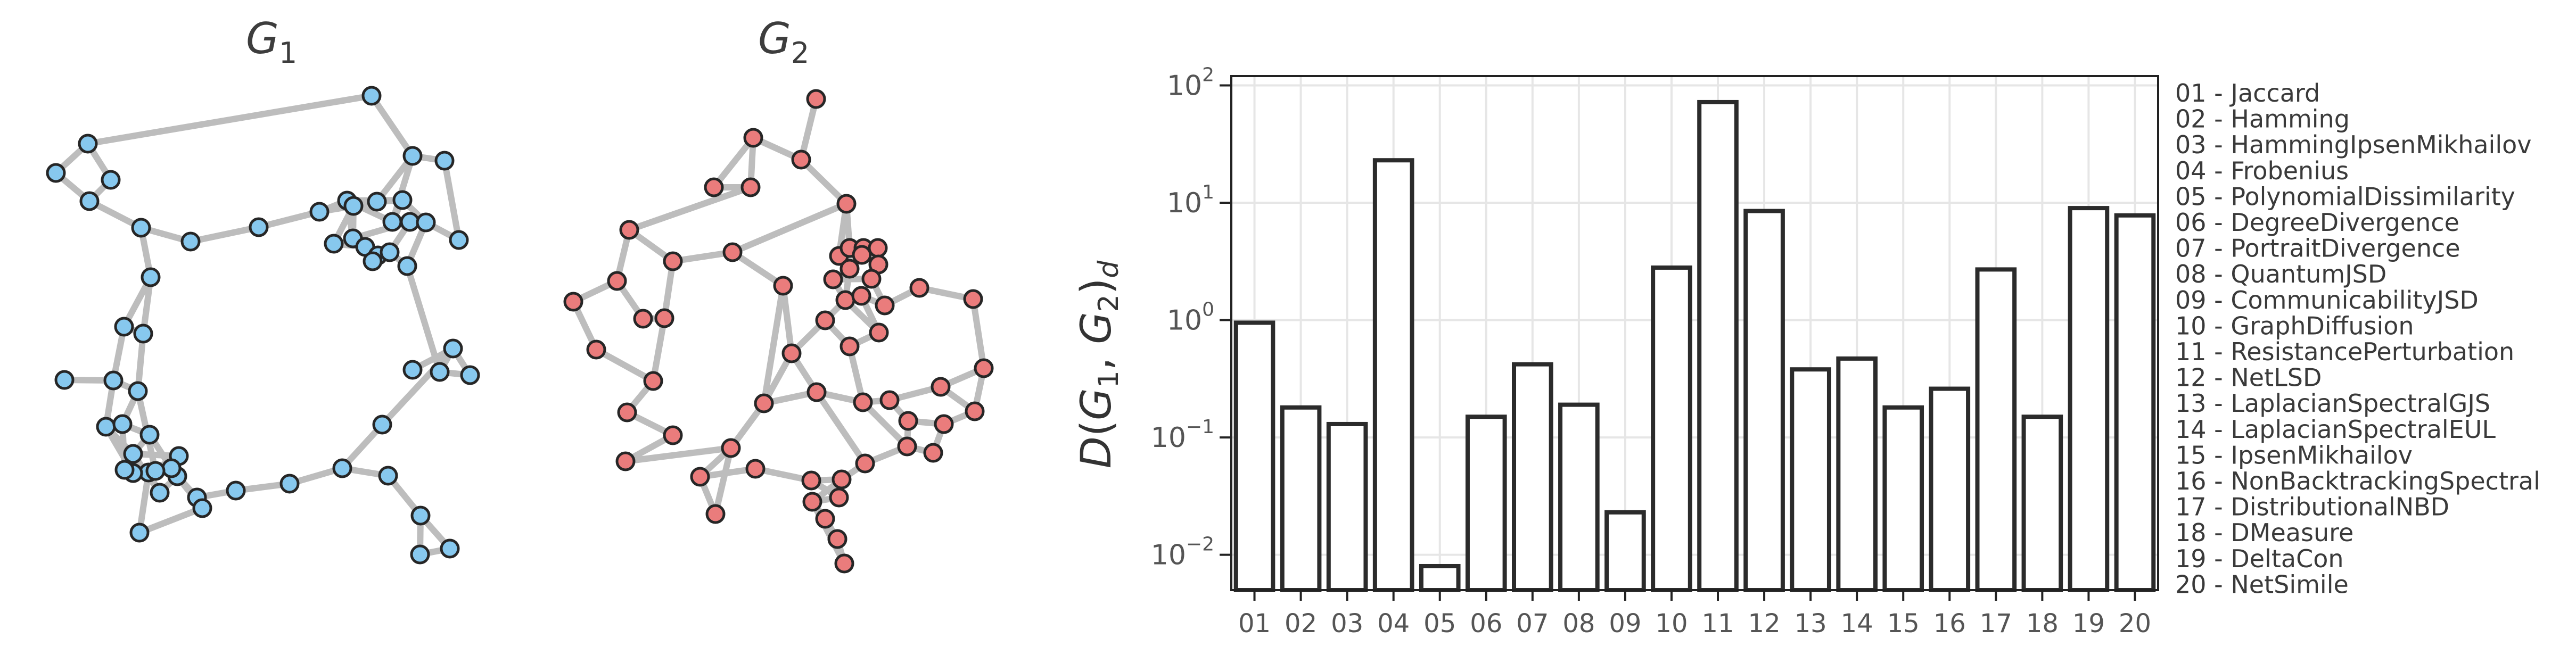 The height and width of the screenshot is (663, 2576). I want to click on y-axis-label-open-paren: (, so click(1097, 428).